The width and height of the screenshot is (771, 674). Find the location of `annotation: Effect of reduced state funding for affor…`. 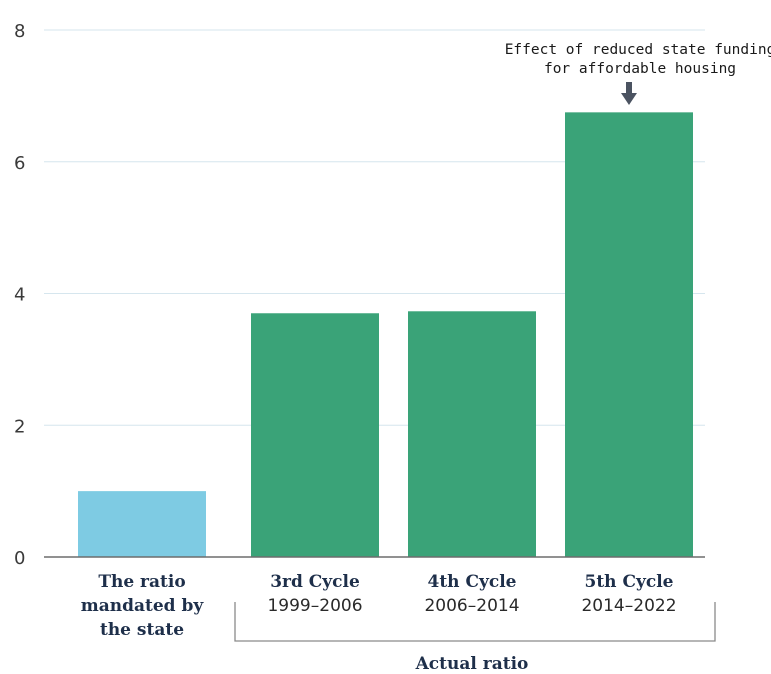

annotation: Effect of reduced state funding for affor… is located at coordinates (638, 73).